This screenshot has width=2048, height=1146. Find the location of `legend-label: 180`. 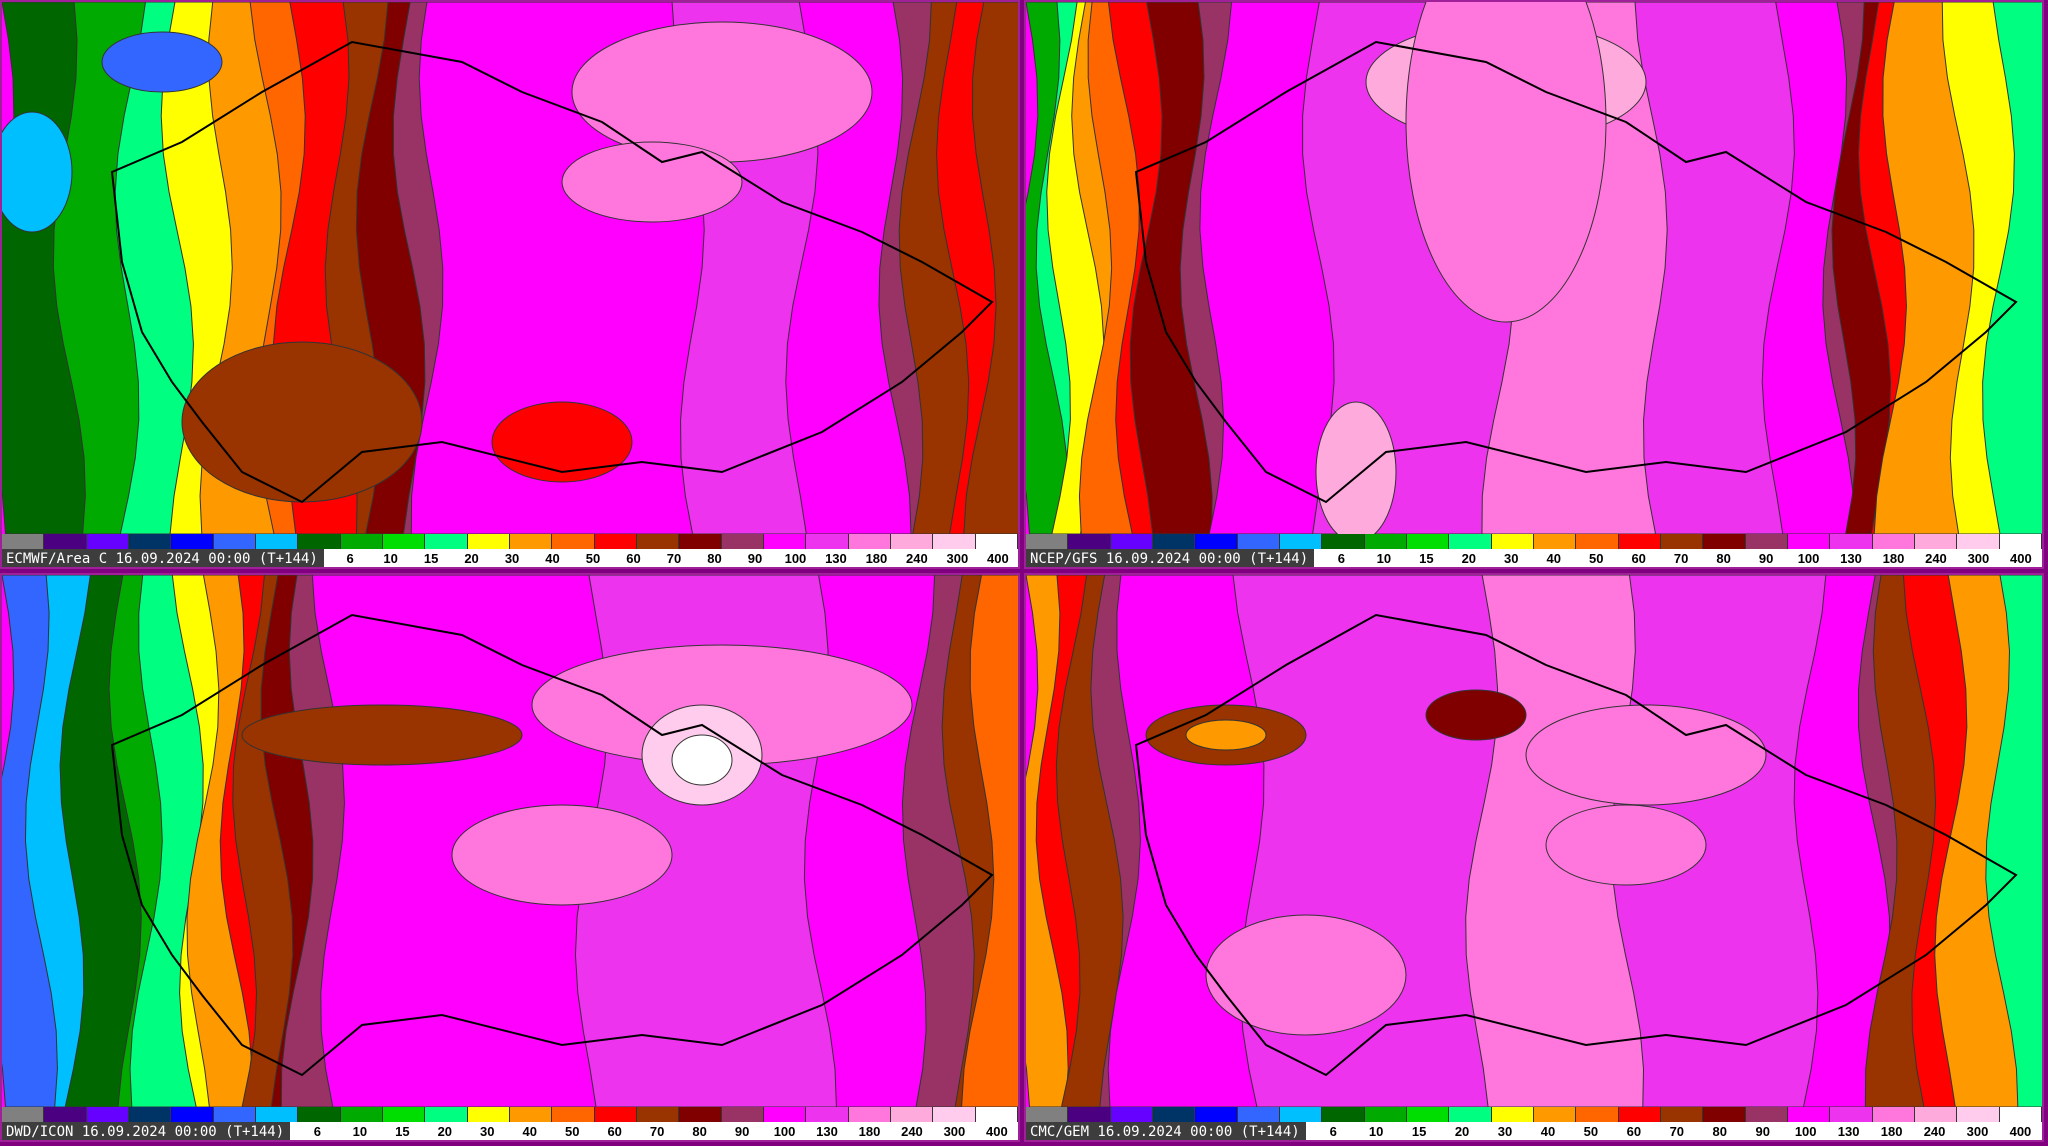

legend-label: 180 is located at coordinates (1893, 558).